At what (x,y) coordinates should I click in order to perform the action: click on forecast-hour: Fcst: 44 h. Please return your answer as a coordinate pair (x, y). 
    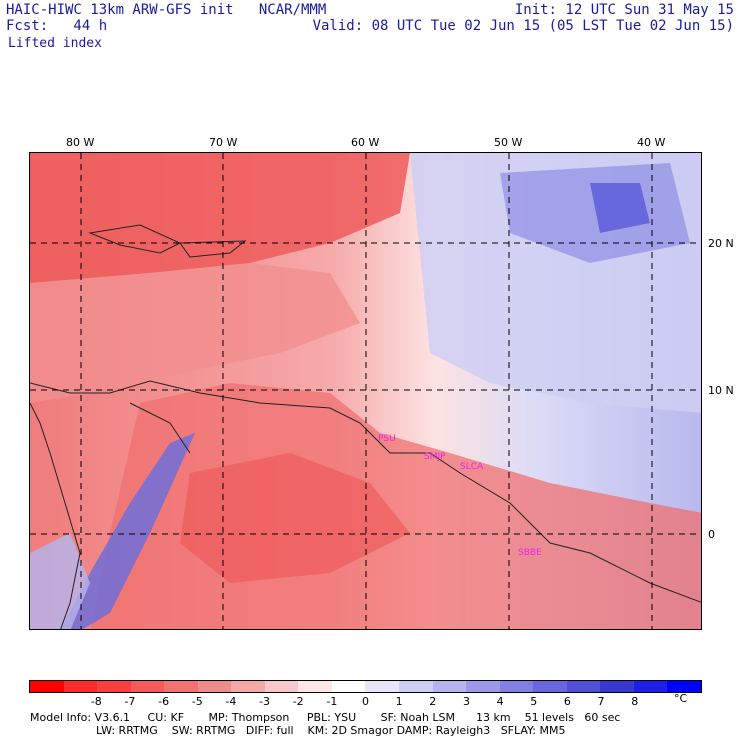
    Looking at the image, I should click on (57, 26).